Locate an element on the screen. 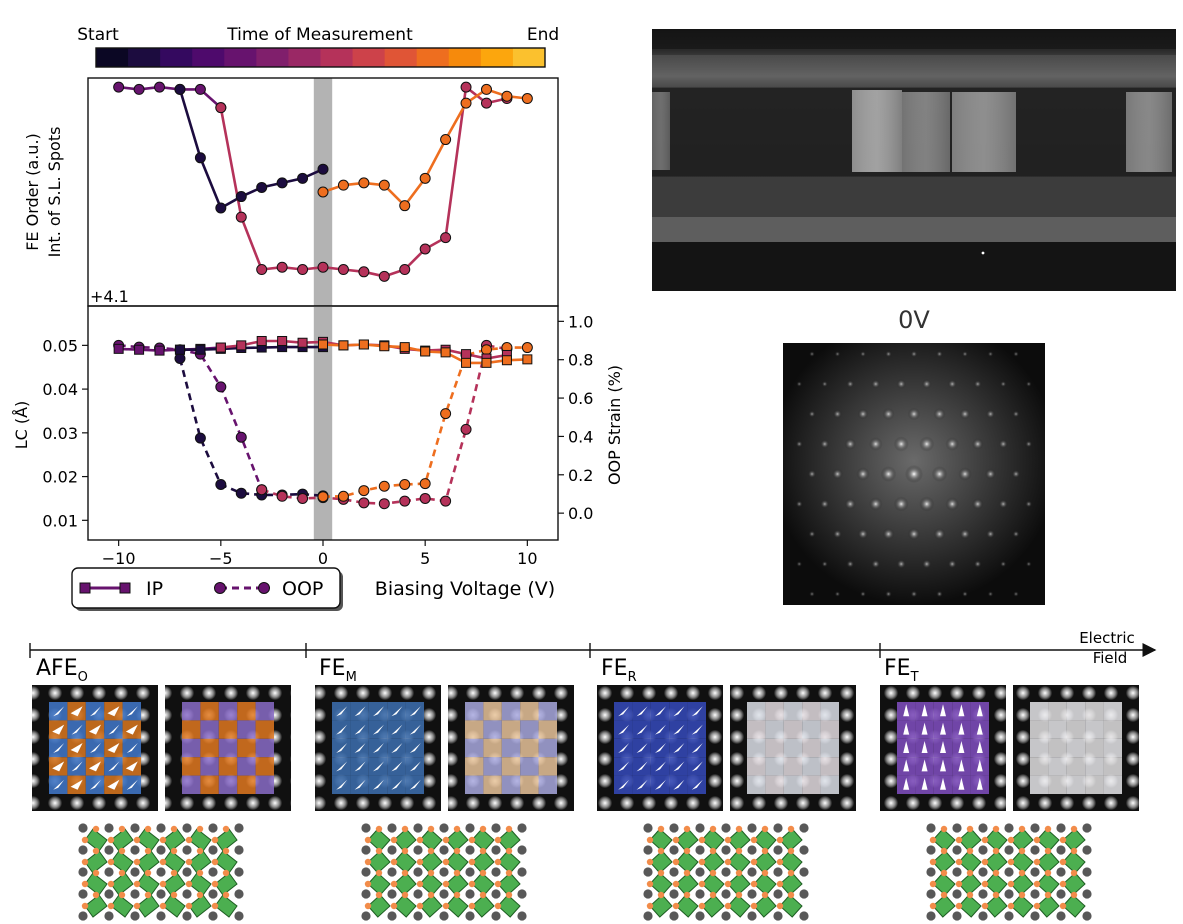  offset-label: +4.1 is located at coordinates (109, 296).